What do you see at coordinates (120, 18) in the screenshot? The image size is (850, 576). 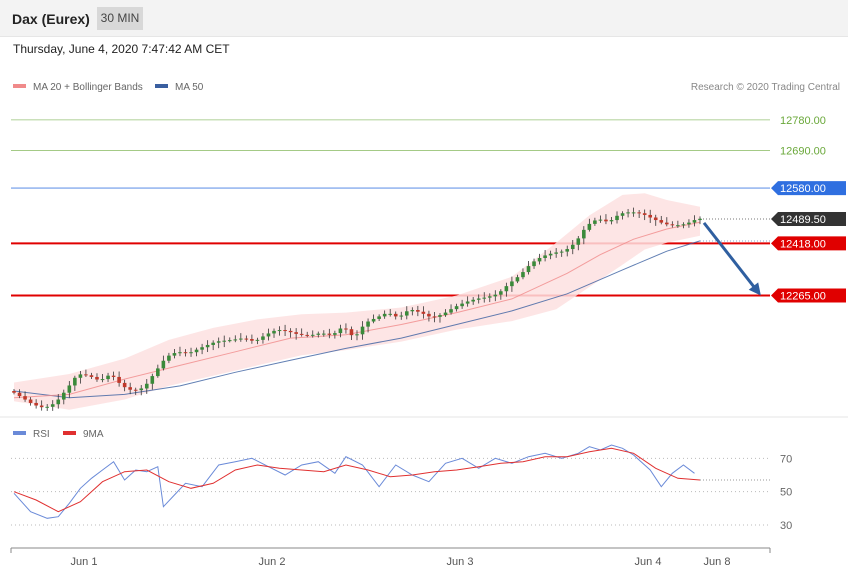 I see `timeframe-button: 30 MIN` at bounding box center [120, 18].